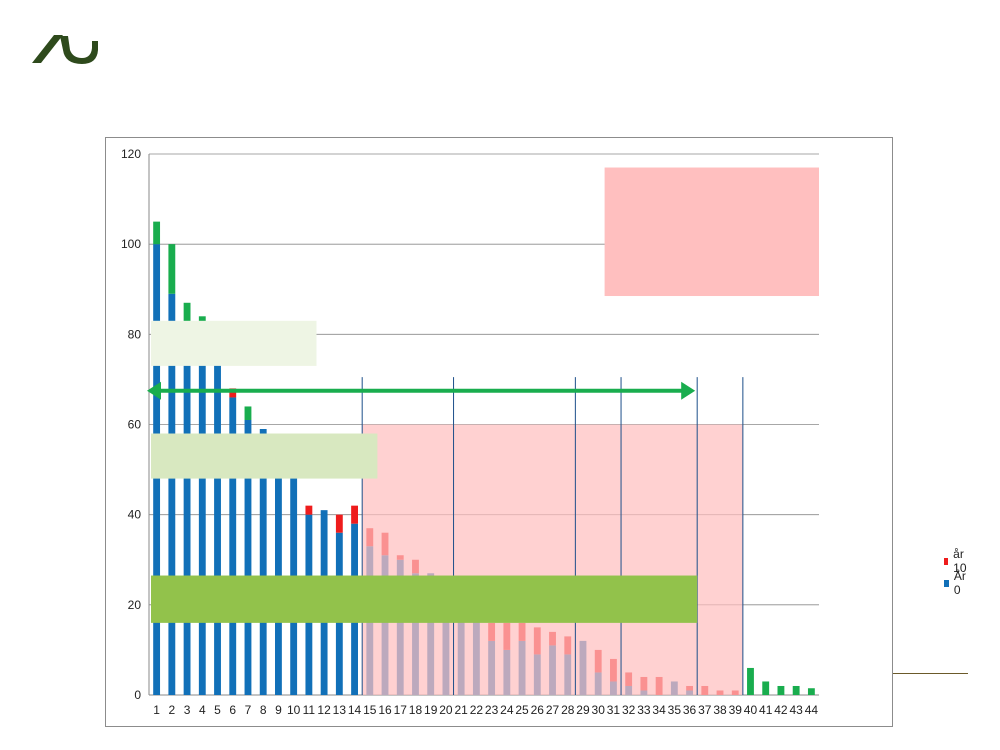 The image size is (1000, 750). I want to click on y-tick-label-80: 80, so click(135, 334).